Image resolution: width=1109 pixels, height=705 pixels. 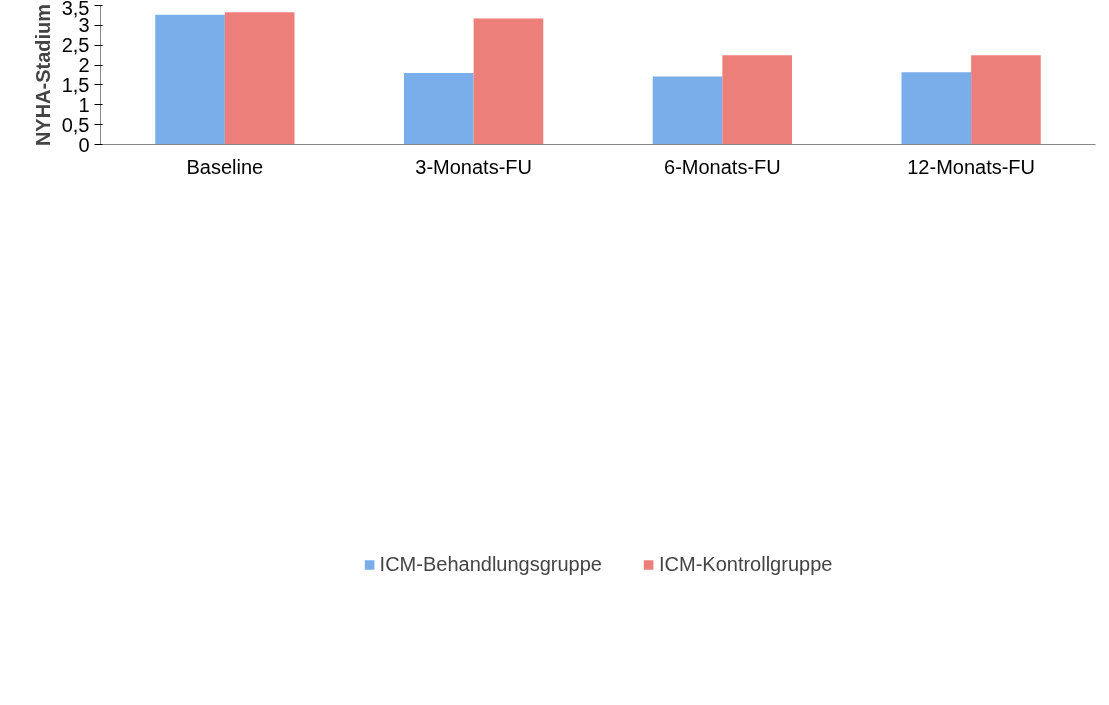 I want to click on y-tick-label: 0,5, so click(x=75, y=124).